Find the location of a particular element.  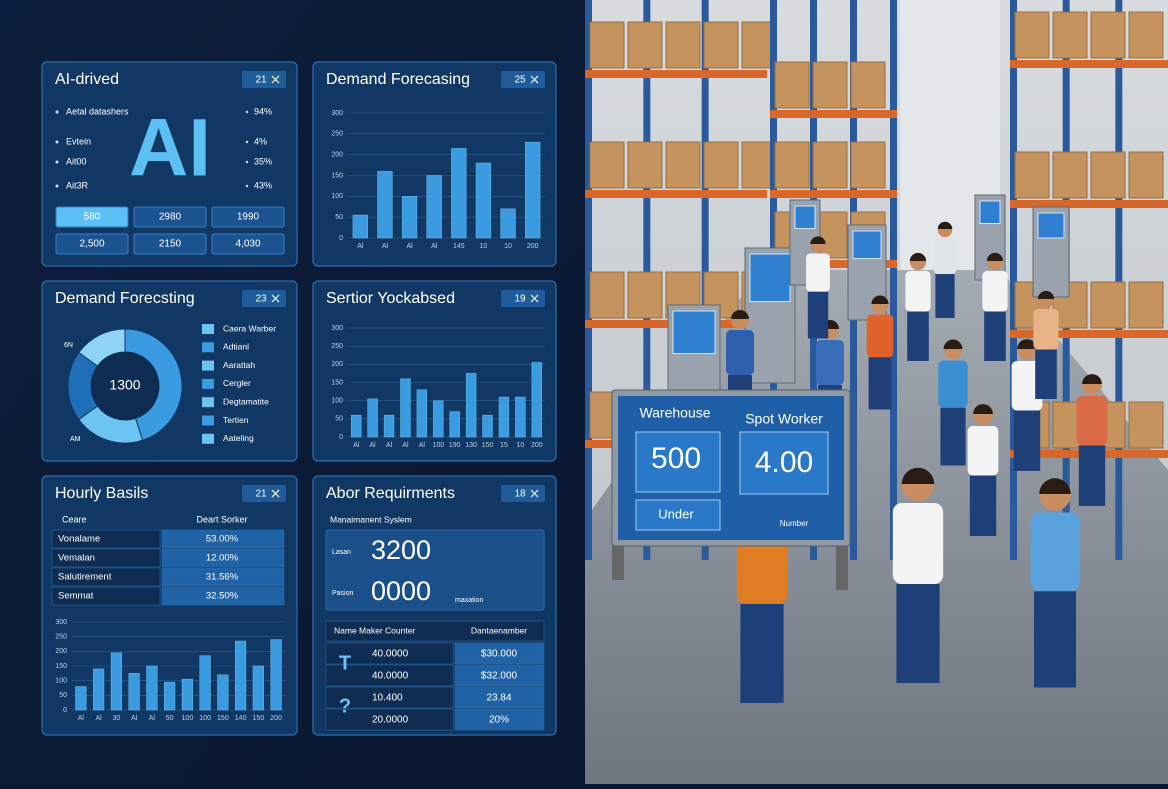

stat-value: 0000 is located at coordinates (401, 591).